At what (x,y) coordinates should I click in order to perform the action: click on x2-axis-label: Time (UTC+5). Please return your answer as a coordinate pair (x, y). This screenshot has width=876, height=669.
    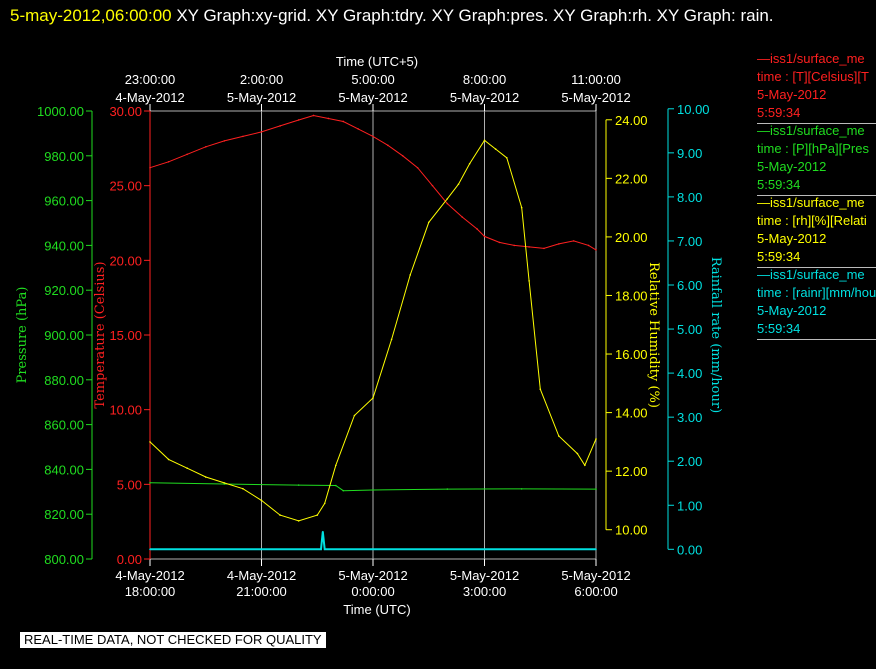
    Looking at the image, I should click on (377, 61).